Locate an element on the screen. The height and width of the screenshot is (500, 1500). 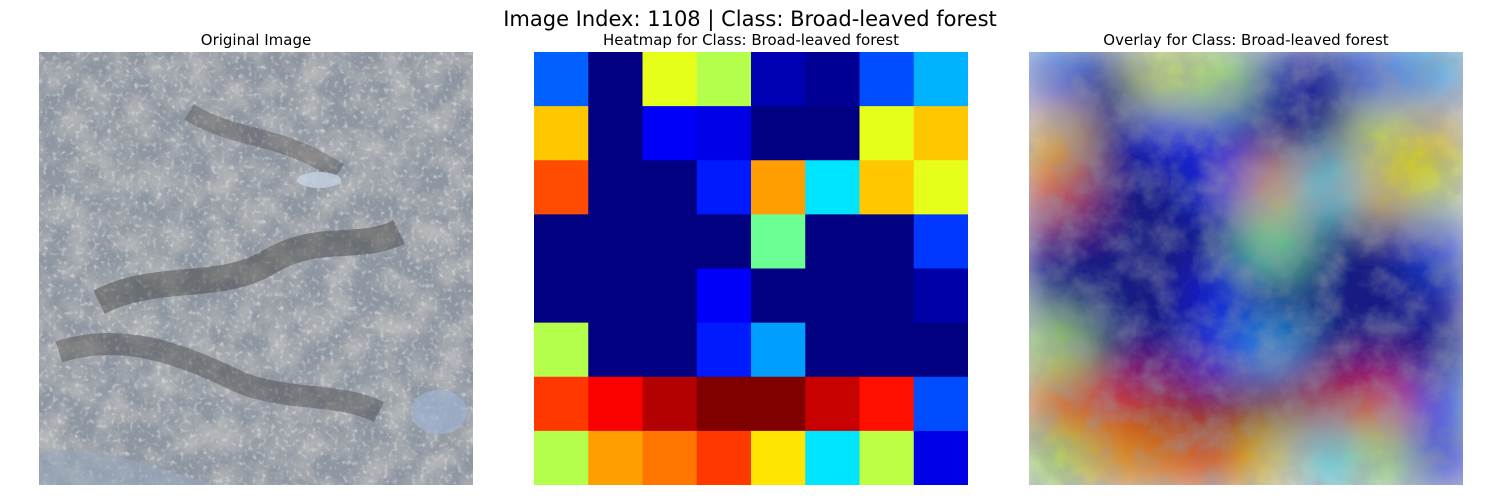
heatmap-title: Heatmap for Class: Broad-leaved forest is located at coordinates (751, 40).